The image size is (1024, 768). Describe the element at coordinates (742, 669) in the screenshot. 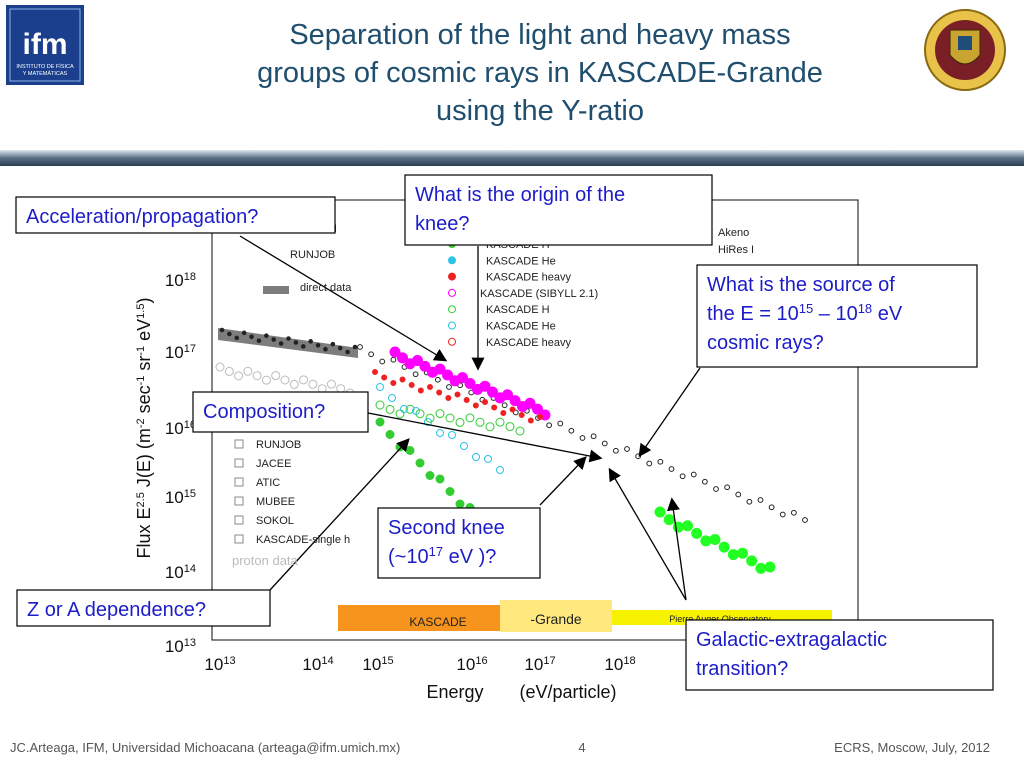

I see `text-segment: transition?` at that location.